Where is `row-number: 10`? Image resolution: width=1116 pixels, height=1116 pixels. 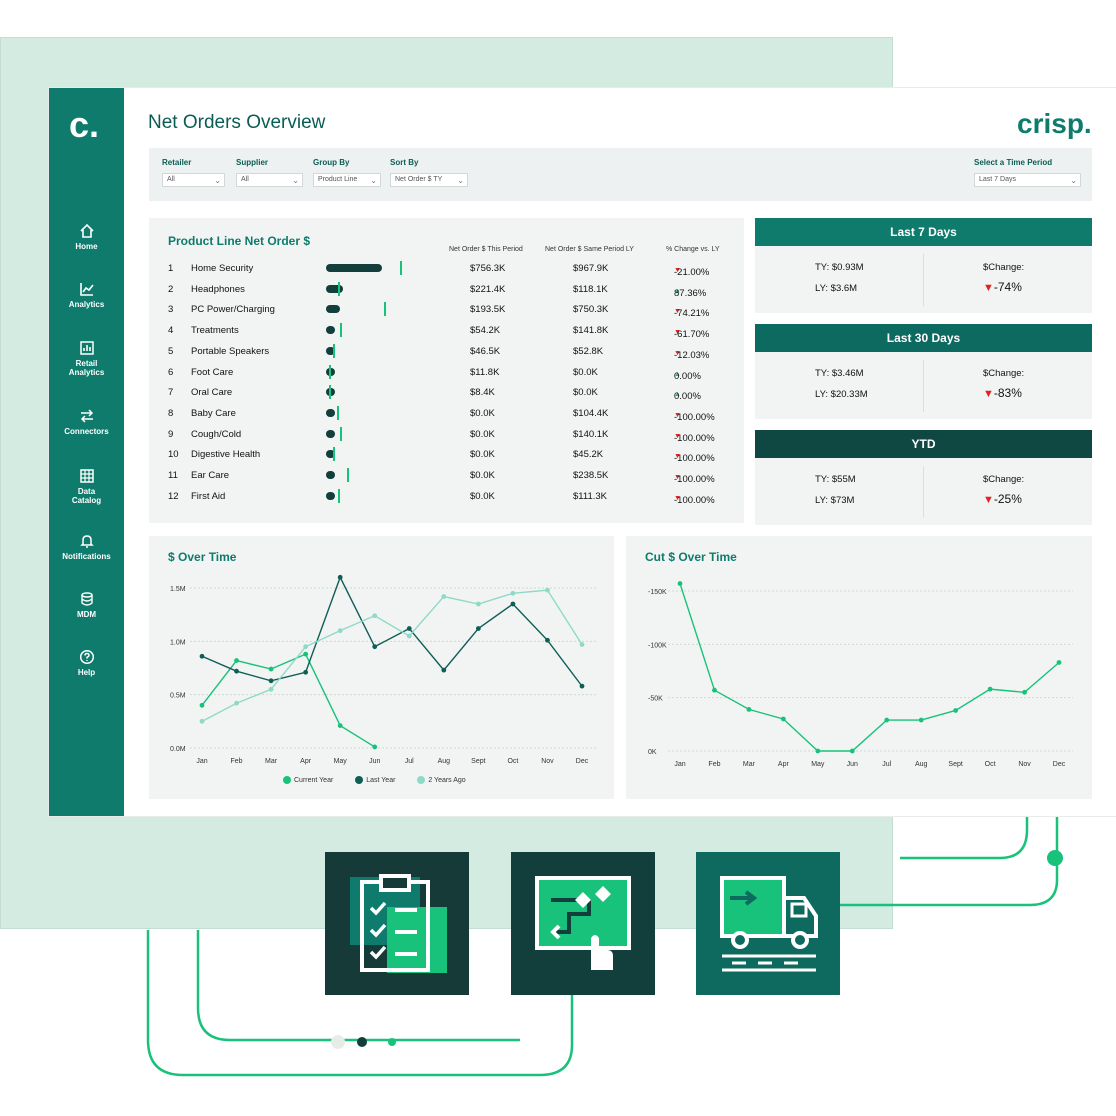
row-number: 10 is located at coordinates (173, 455).